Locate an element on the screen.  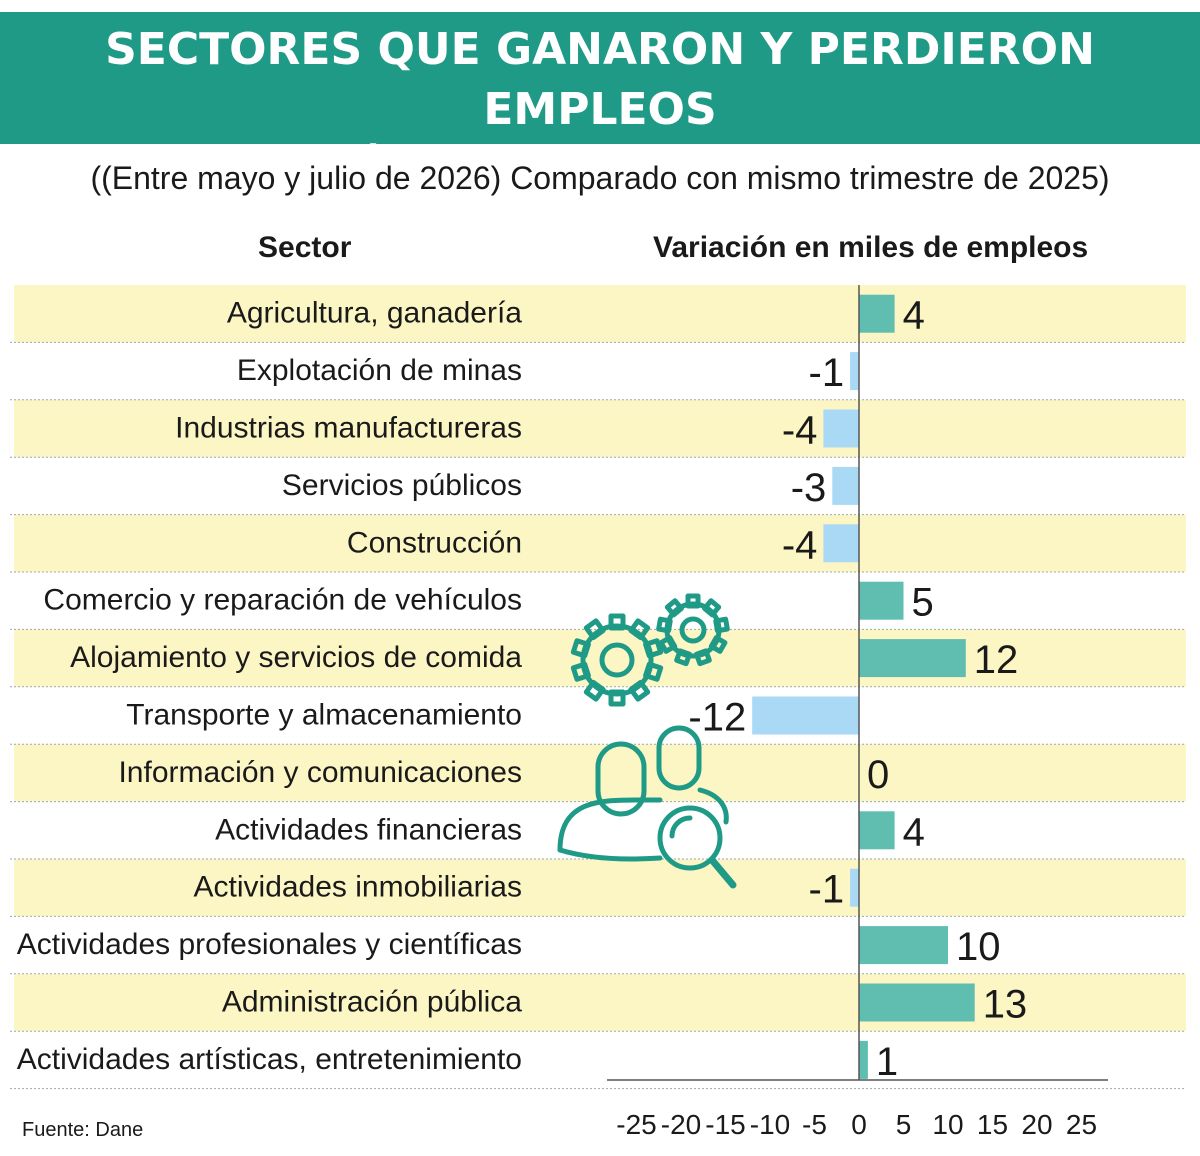
x-tick-label: -25 is located at coordinates (636, 1124).